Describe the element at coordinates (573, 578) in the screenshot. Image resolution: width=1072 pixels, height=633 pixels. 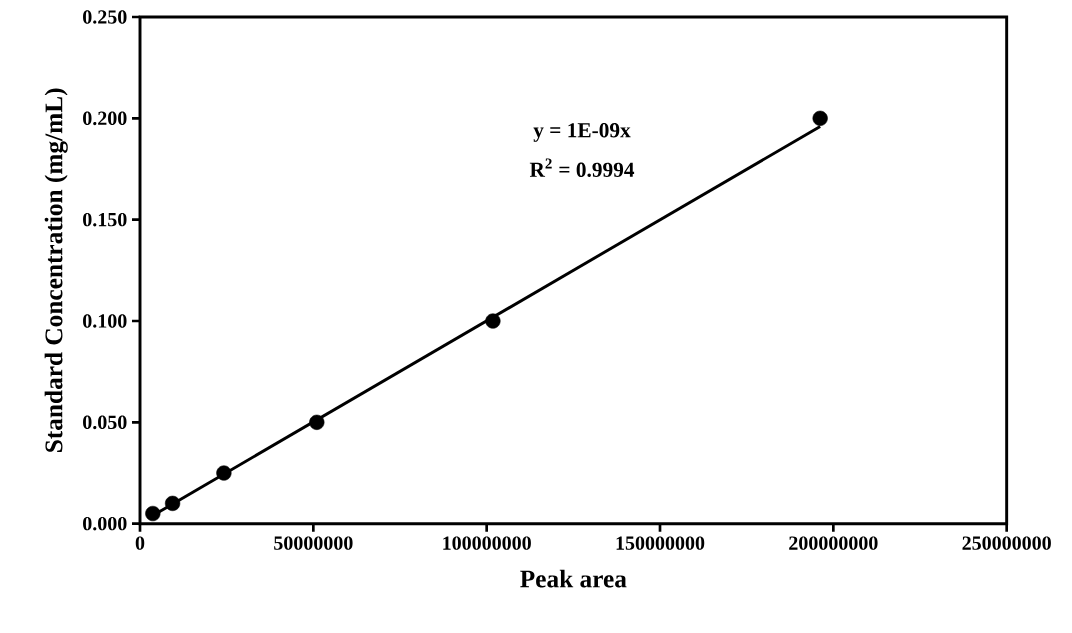
I see `x-axis-title: Peak area` at that location.